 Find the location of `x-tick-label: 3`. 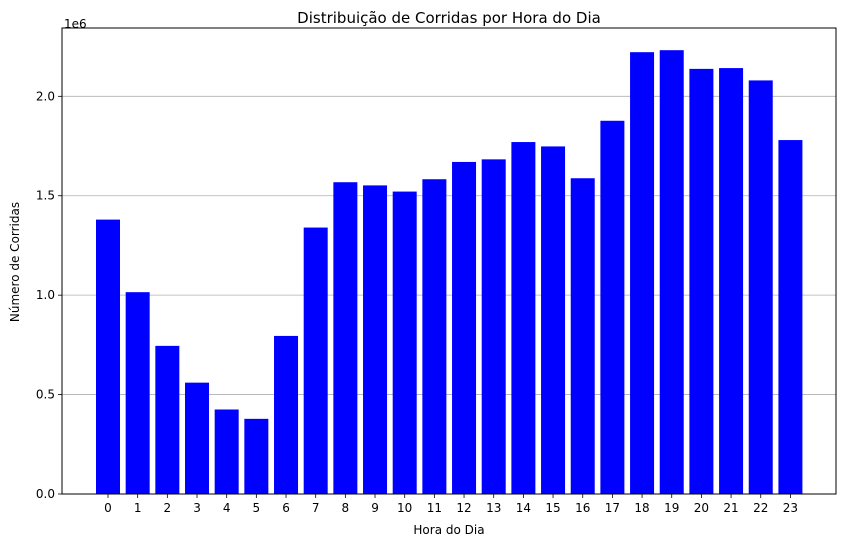

x-tick-label: 3 is located at coordinates (197, 508).